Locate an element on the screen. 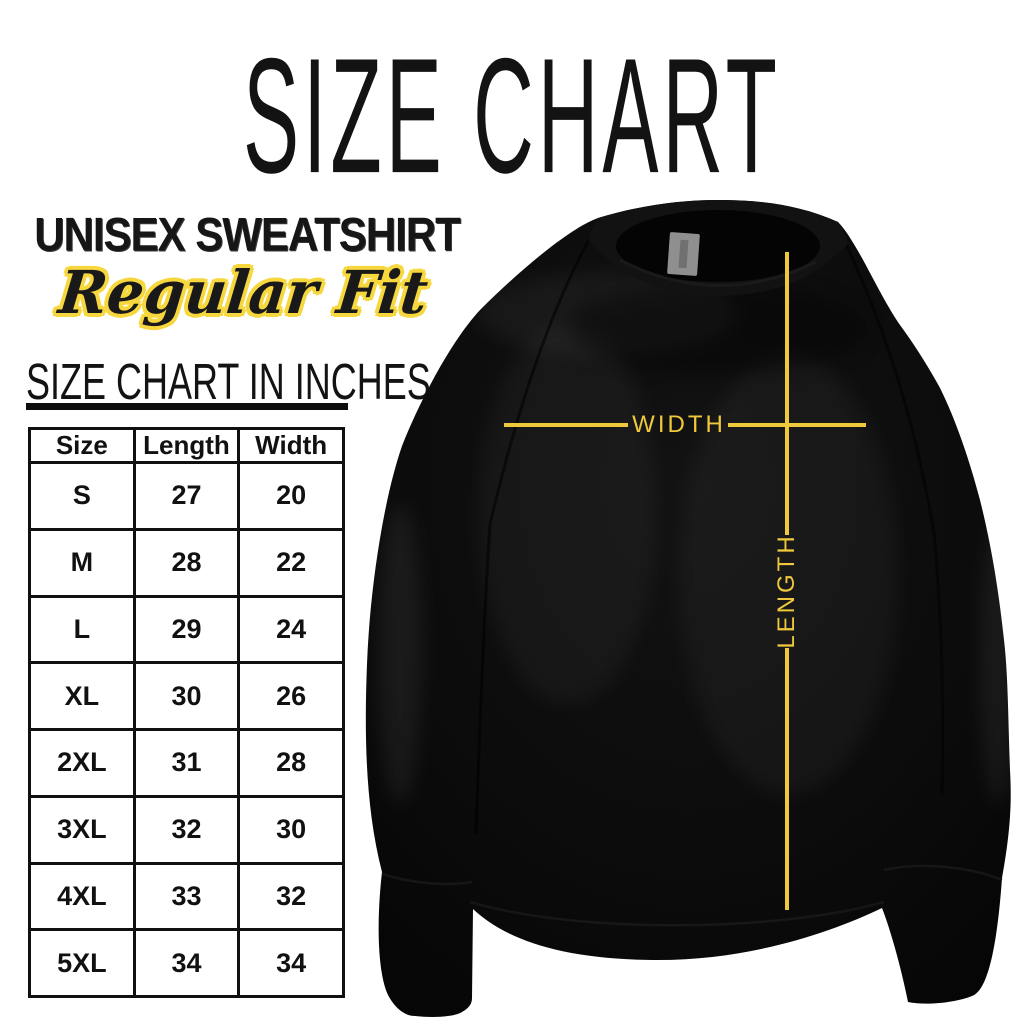  table-row: XL 30 26 is located at coordinates (186, 696).